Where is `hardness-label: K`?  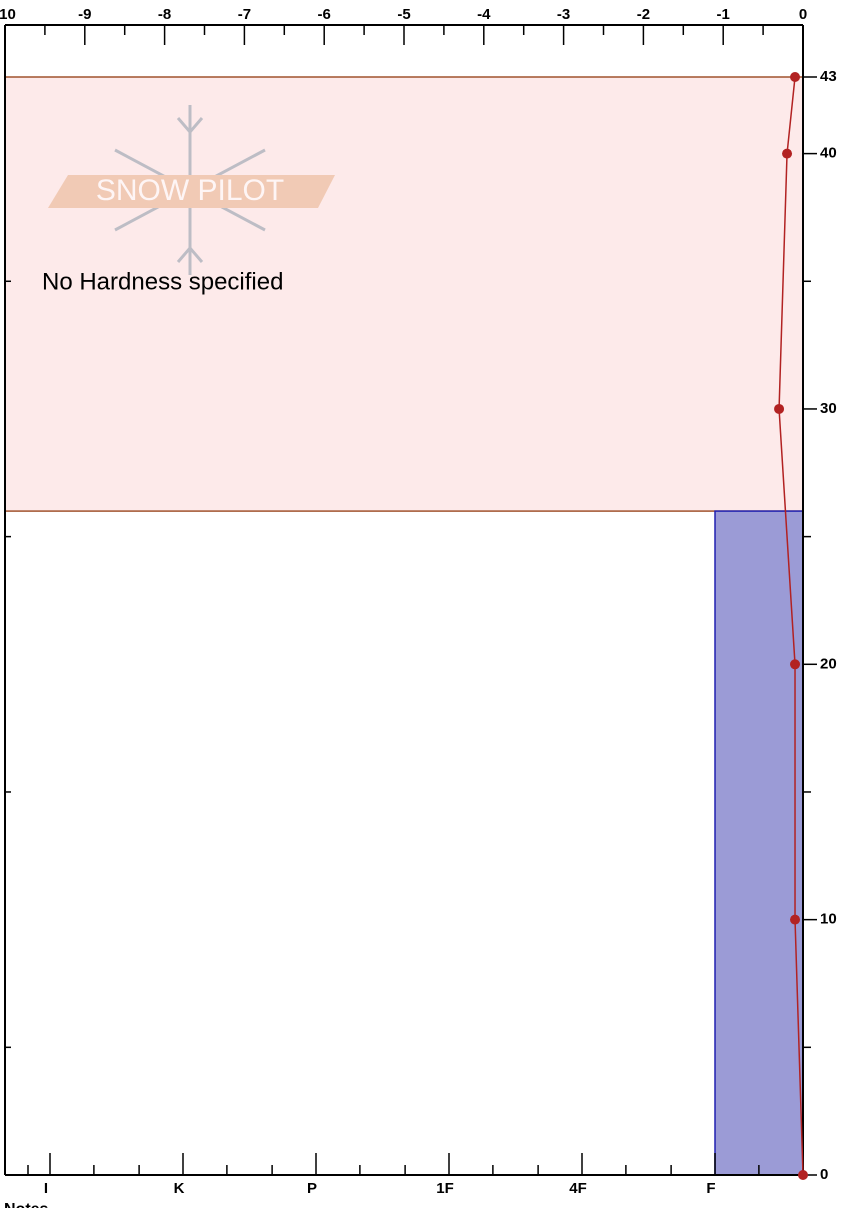
hardness-label: K is located at coordinates (179, 1188).